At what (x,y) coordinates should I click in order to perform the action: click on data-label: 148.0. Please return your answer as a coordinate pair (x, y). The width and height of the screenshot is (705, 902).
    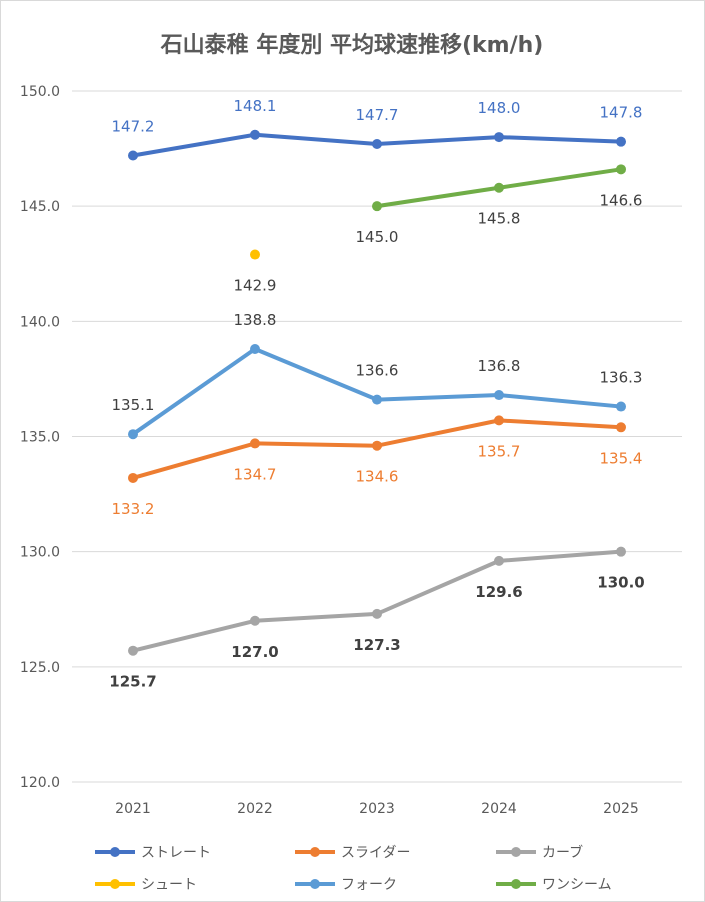
    Looking at the image, I should click on (499, 108).